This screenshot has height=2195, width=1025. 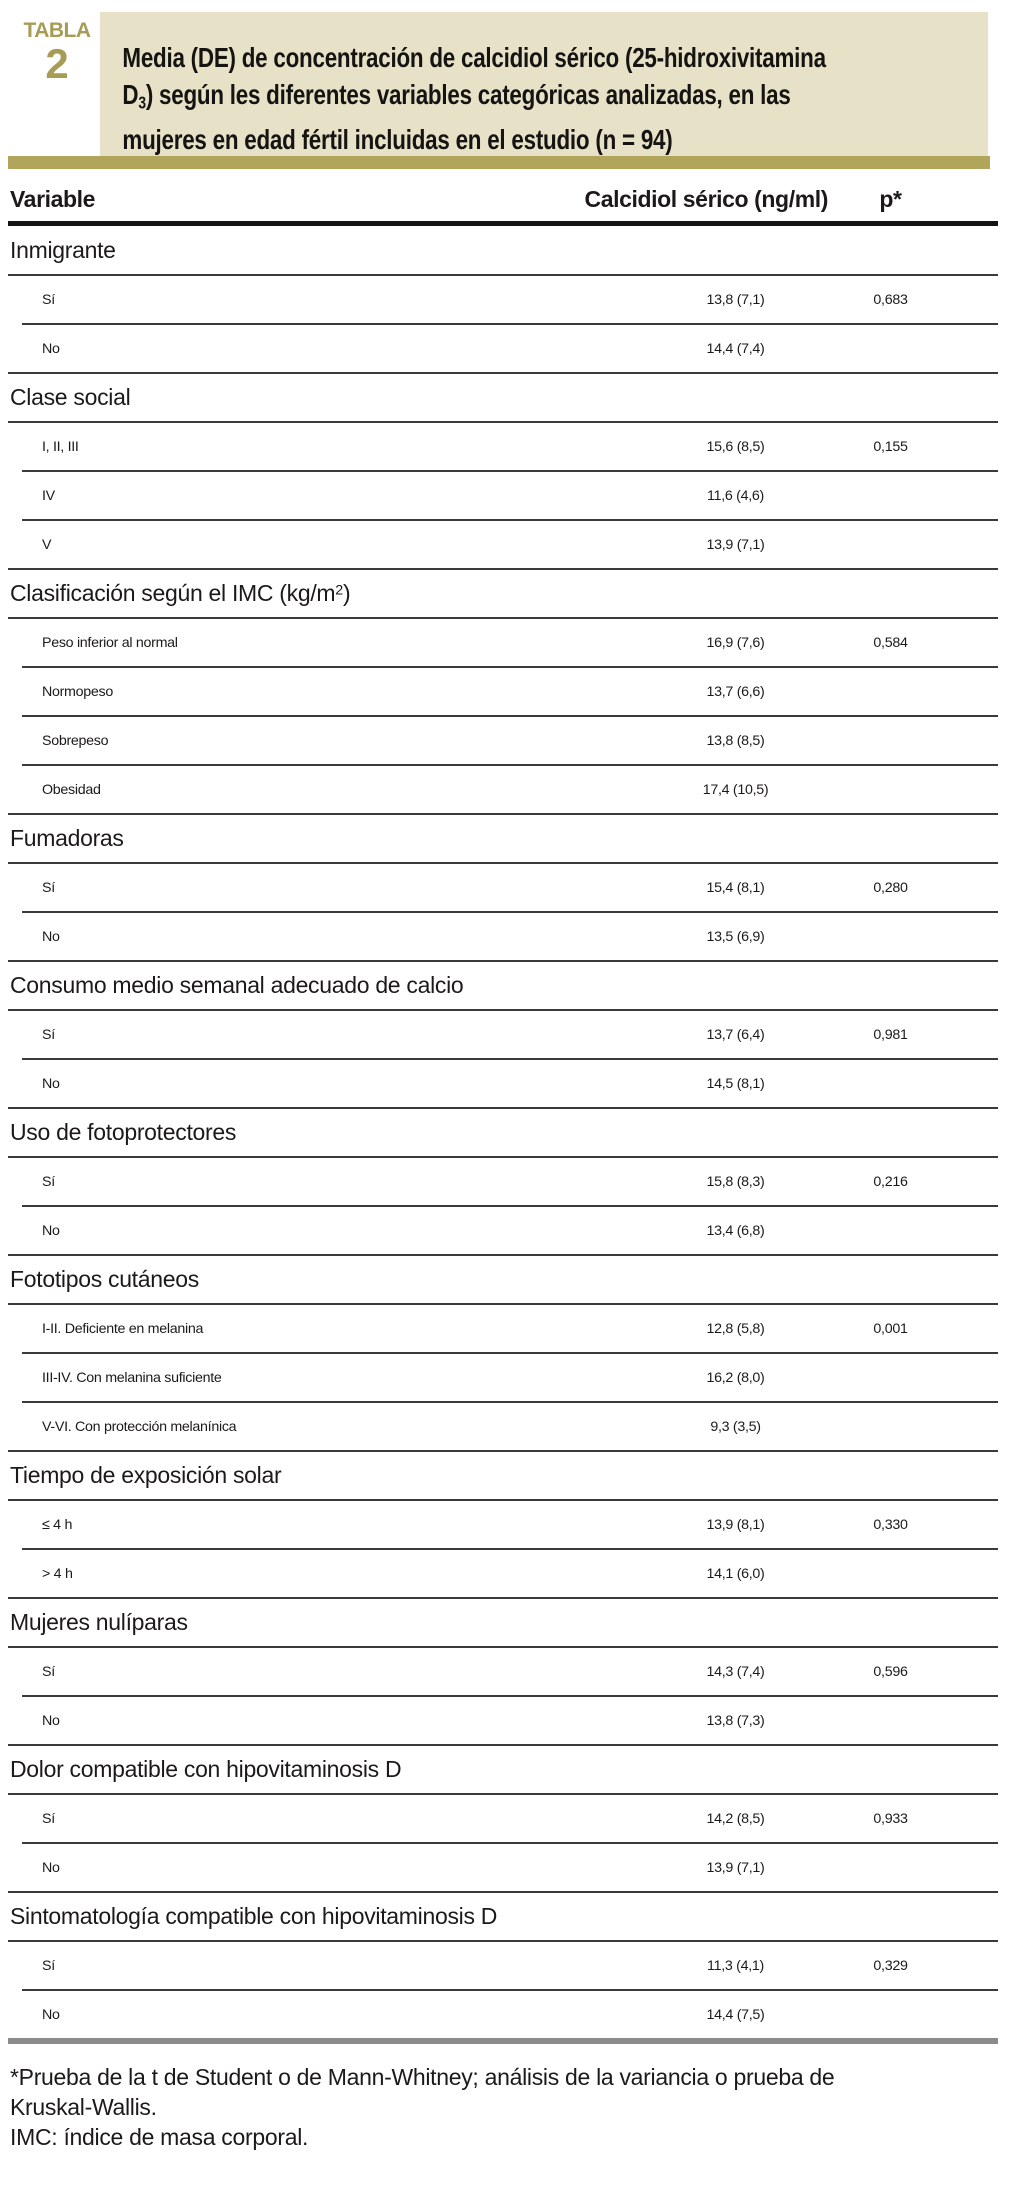 I want to click on row-value: 17,4 (10,5), so click(x=735, y=789).